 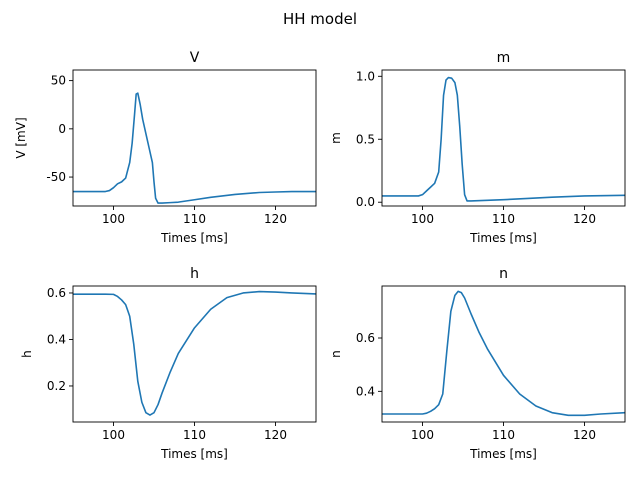 What do you see at coordinates (503, 274) in the screenshot?
I see `subplot-title: n` at bounding box center [503, 274].